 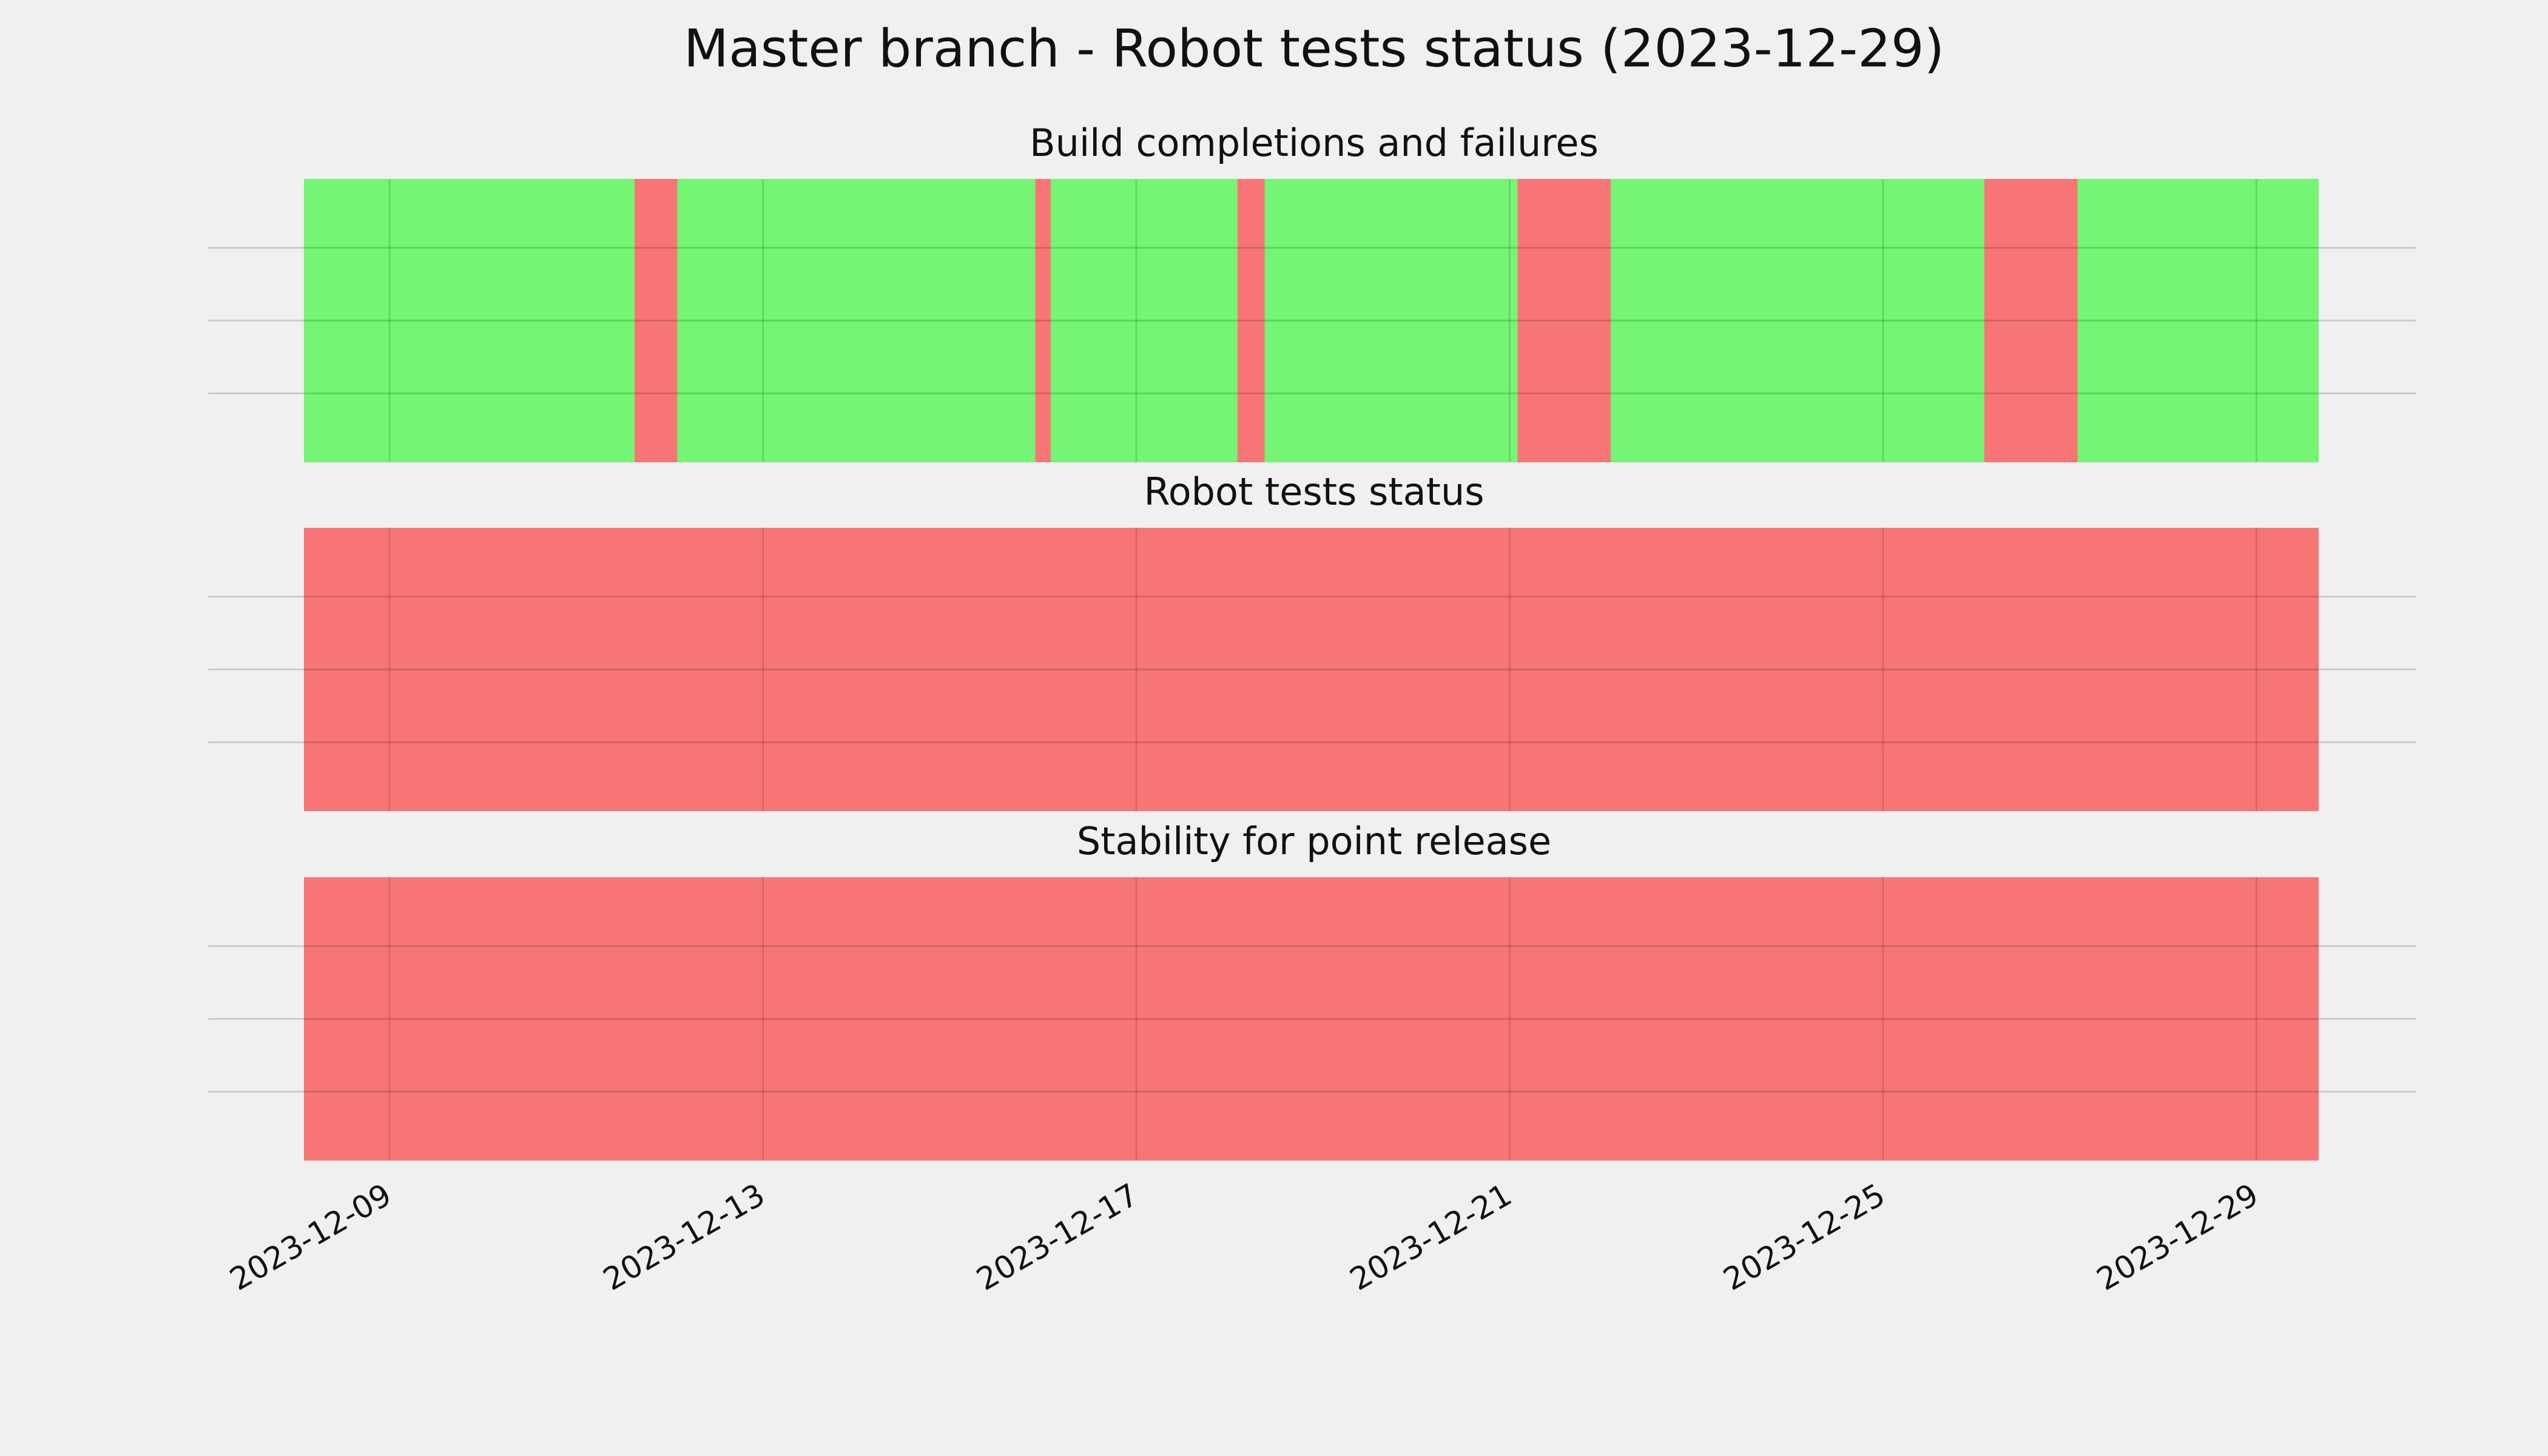 I want to click on panel-title: Robot tests status, so click(x=1314, y=492).